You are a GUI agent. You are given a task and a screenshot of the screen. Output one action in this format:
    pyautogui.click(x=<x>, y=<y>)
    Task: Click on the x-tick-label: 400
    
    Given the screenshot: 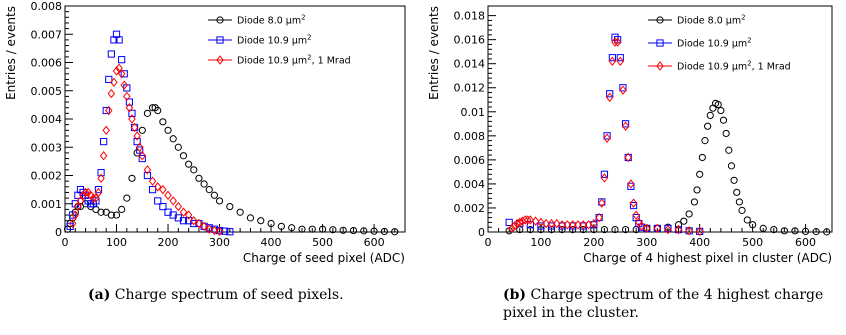 What is the action you would take?
    pyautogui.click(x=271, y=242)
    